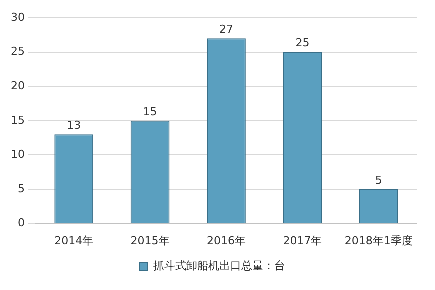 Image resolution: width=435 pixels, height=290 pixels. I want to click on y-tick-label: 10, so click(17, 155).